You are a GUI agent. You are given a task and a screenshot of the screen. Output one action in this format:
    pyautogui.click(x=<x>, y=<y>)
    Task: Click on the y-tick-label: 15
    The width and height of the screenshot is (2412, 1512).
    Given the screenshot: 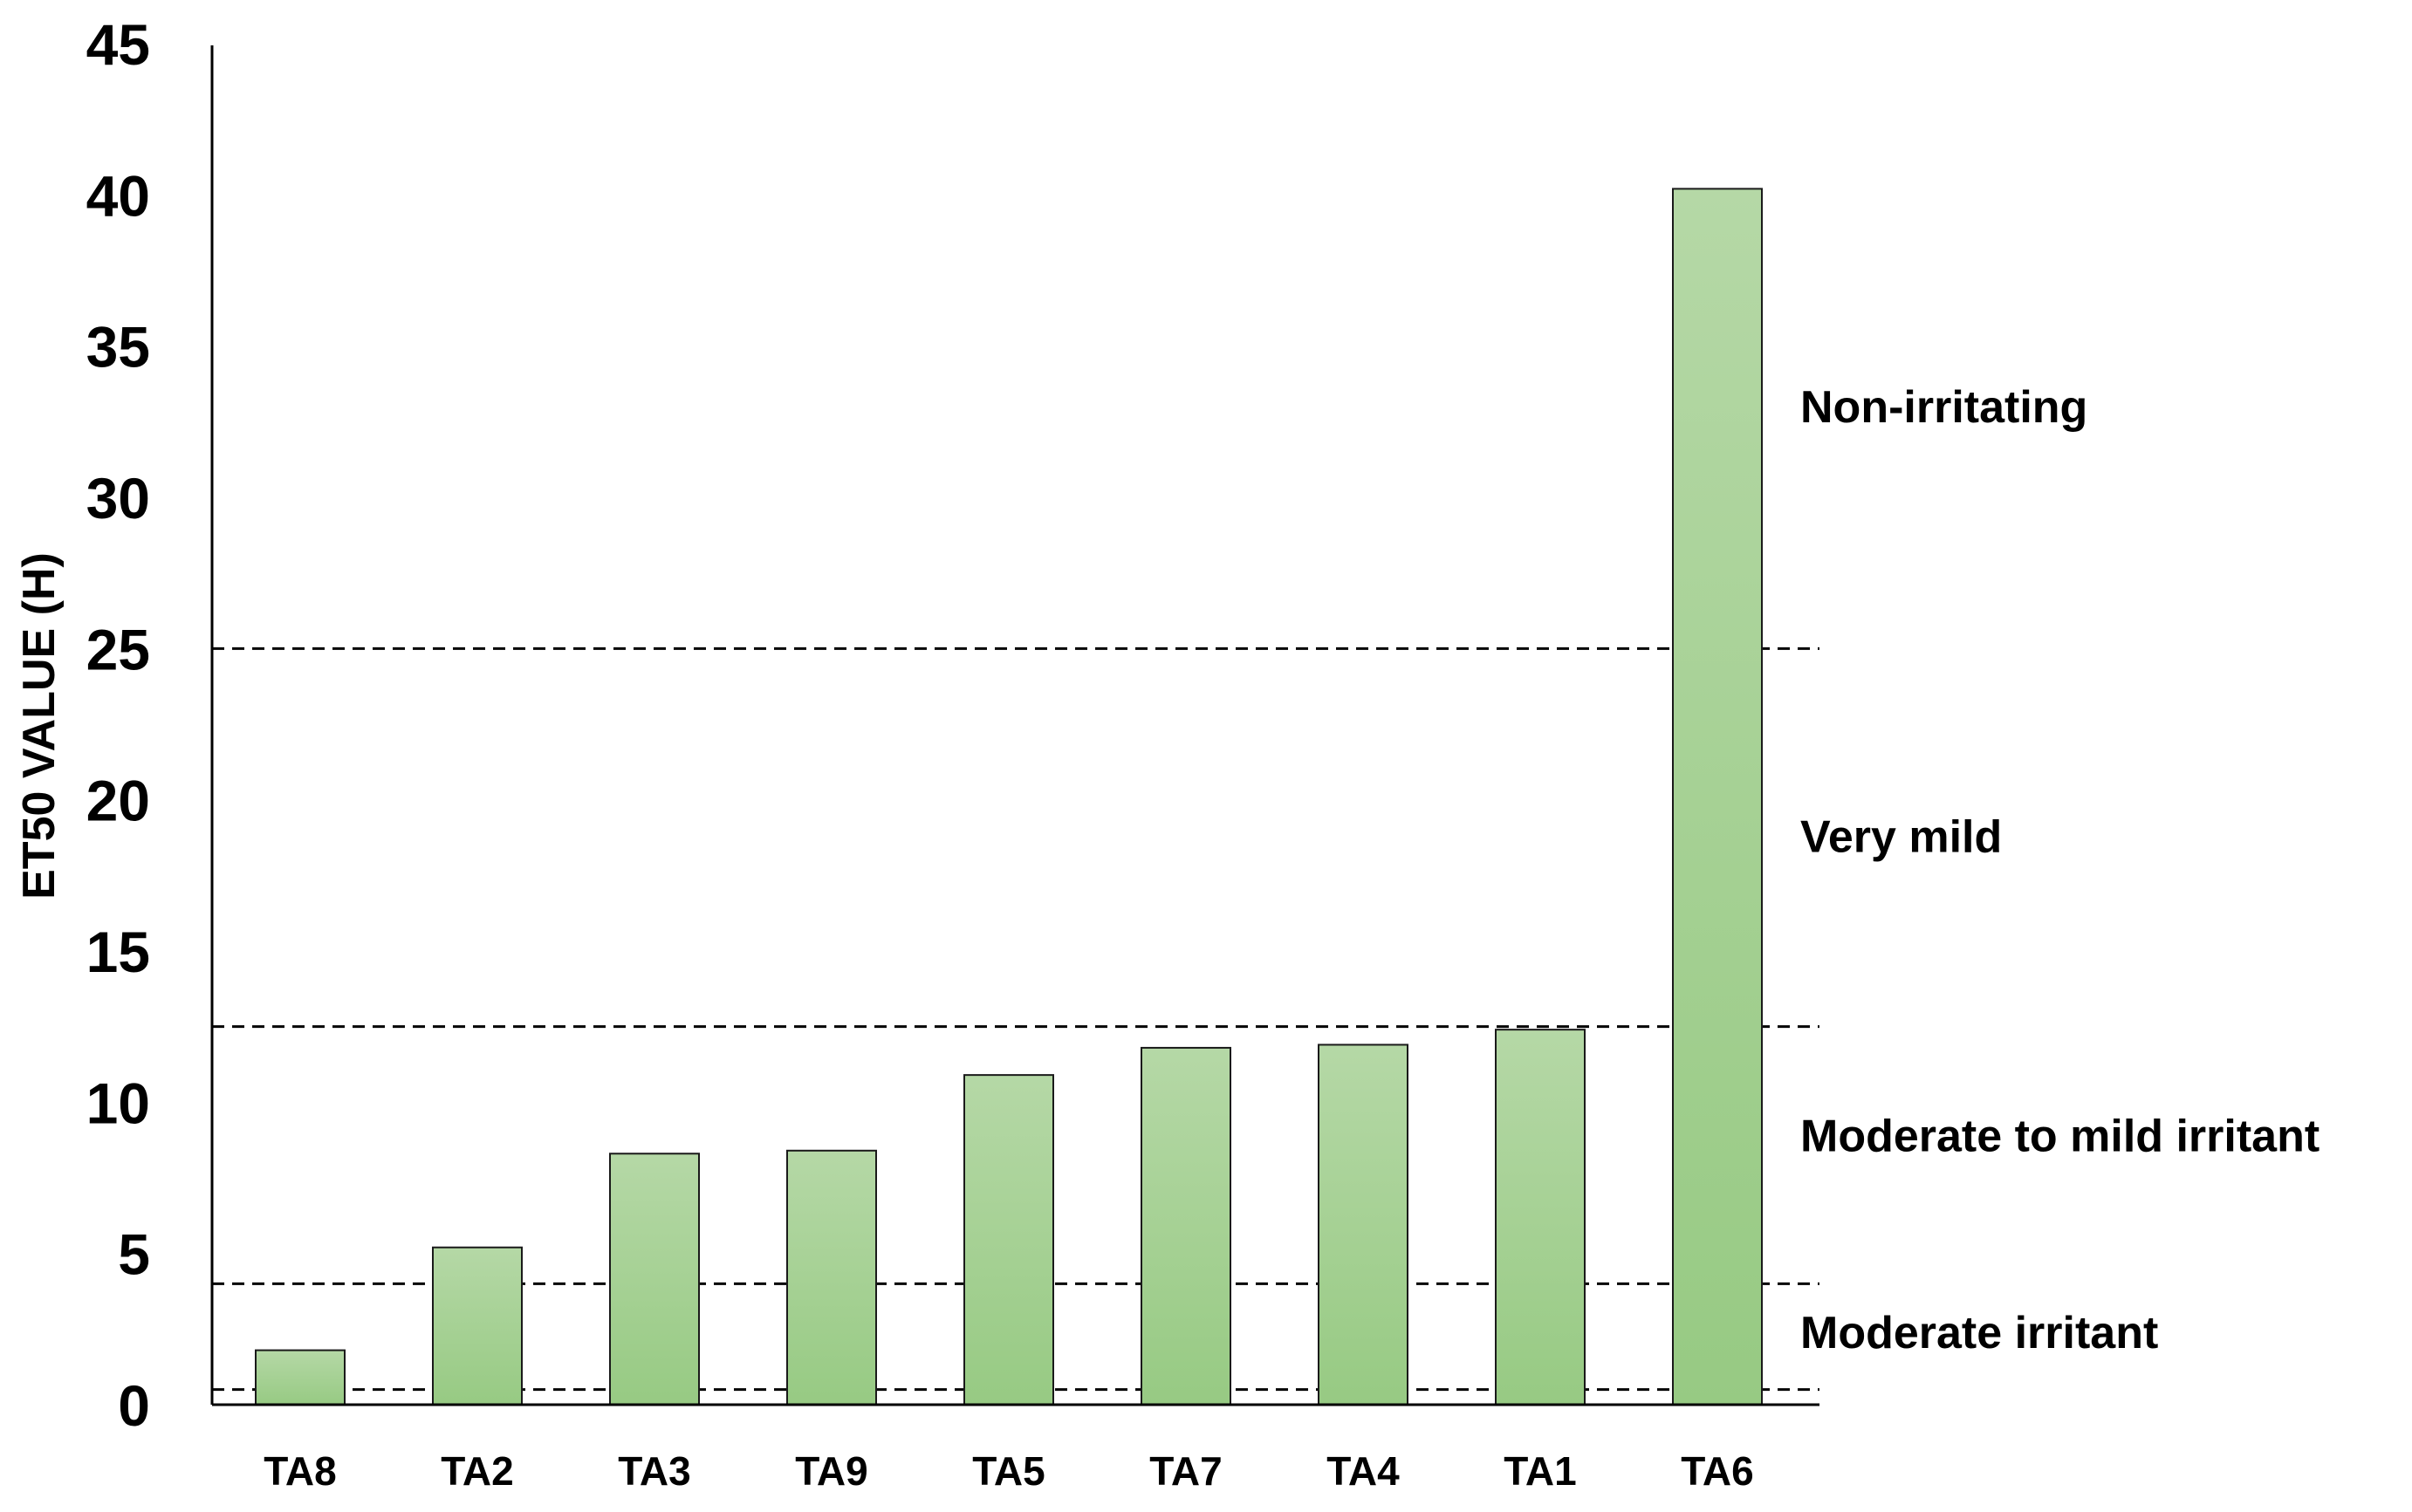 What is the action you would take?
    pyautogui.click(x=118, y=952)
    